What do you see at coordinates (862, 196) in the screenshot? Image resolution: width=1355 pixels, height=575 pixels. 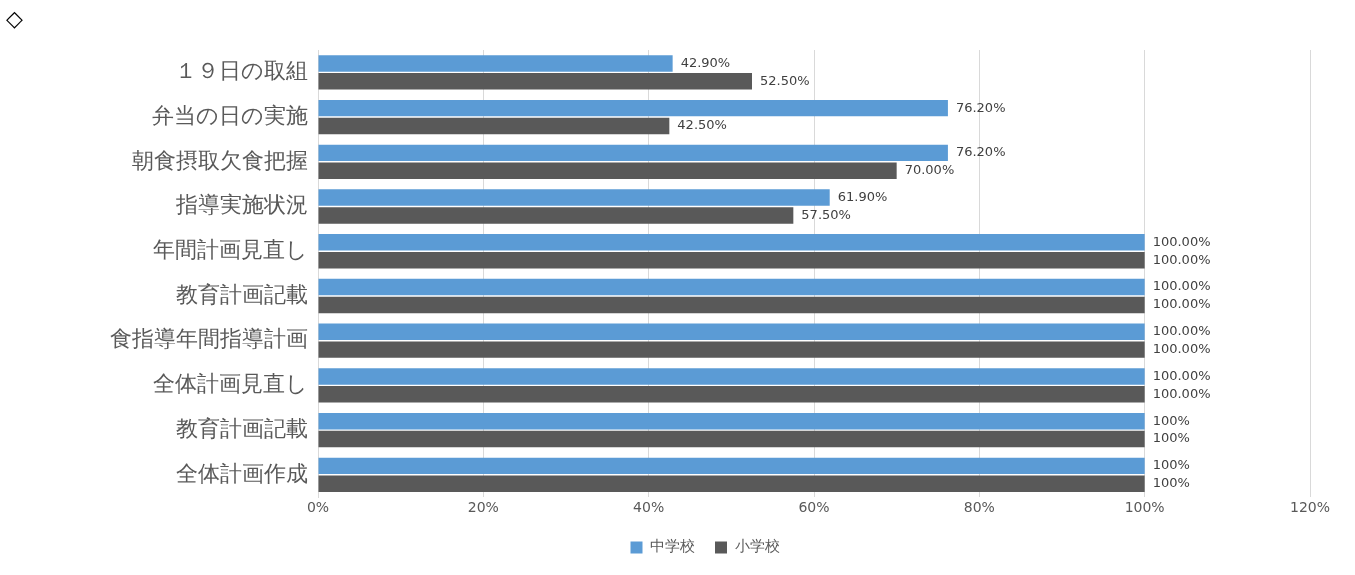 I see `data-label: 61.90%` at bounding box center [862, 196].